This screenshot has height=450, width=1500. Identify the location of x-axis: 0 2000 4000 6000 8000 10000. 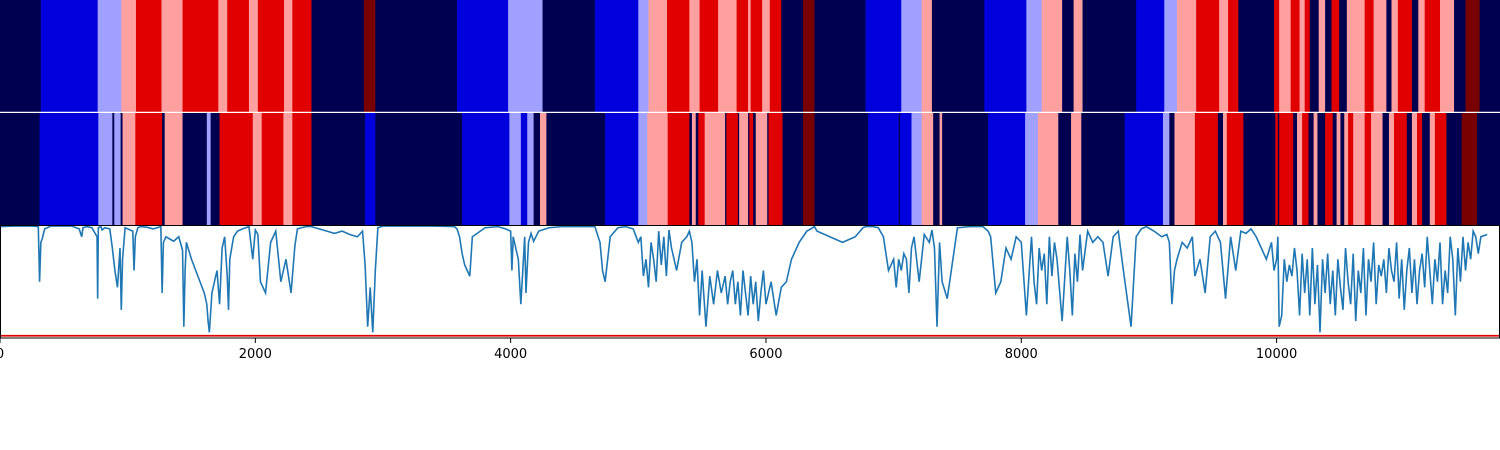
(648, 350).